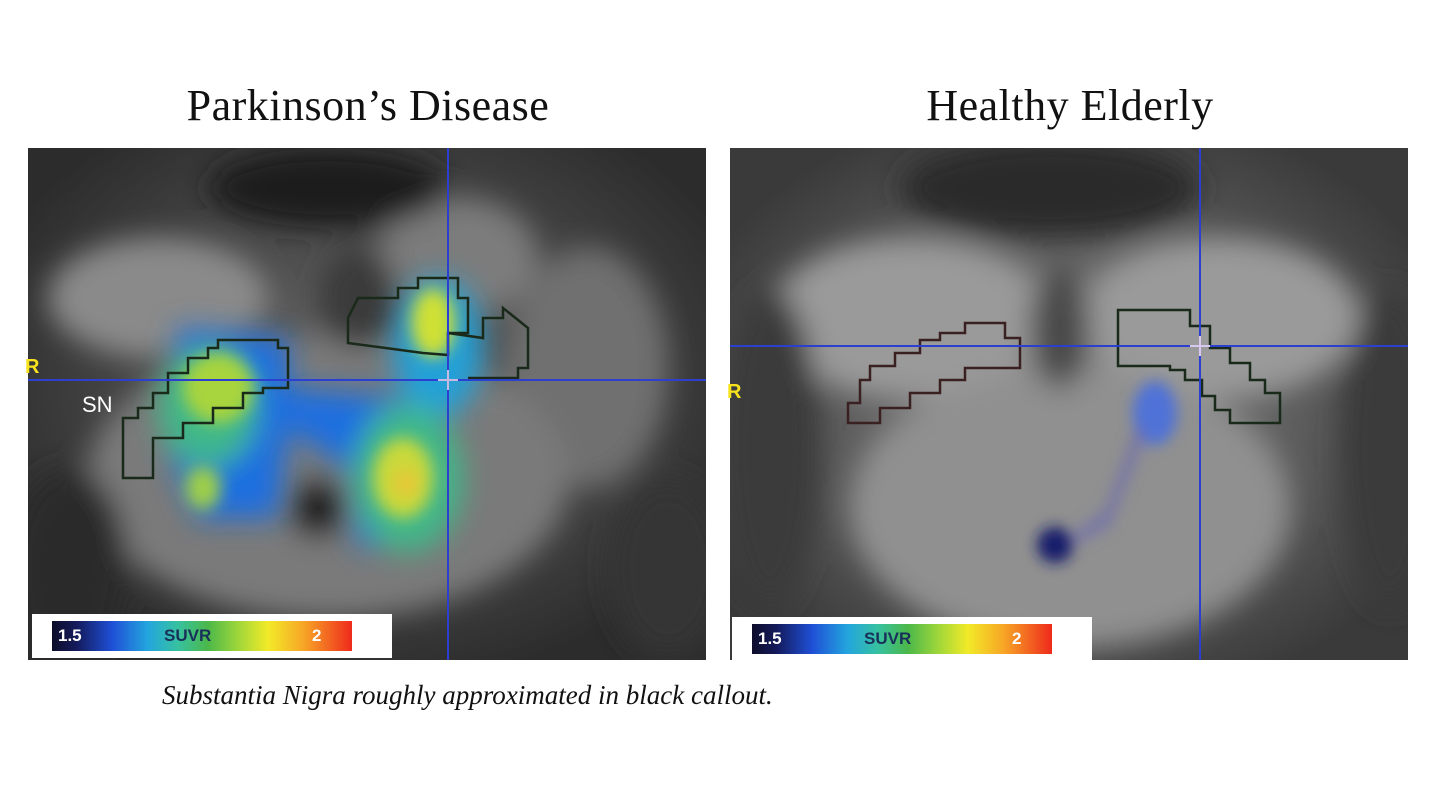 This screenshot has width=1440, height=810. I want to click on side-marker-right-panel: R, so click(734, 392).